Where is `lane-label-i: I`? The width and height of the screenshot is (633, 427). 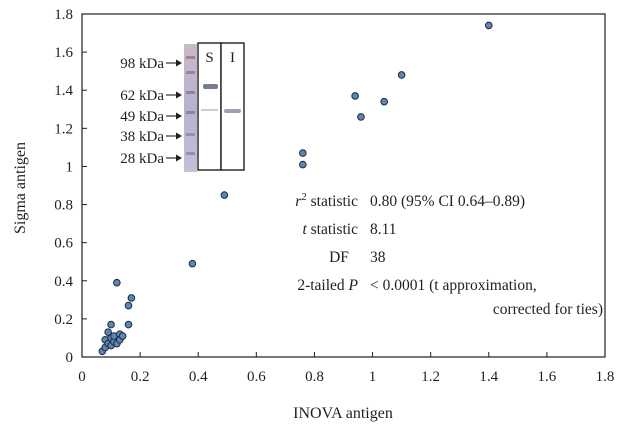
lane-label-i: I is located at coordinates (232, 58).